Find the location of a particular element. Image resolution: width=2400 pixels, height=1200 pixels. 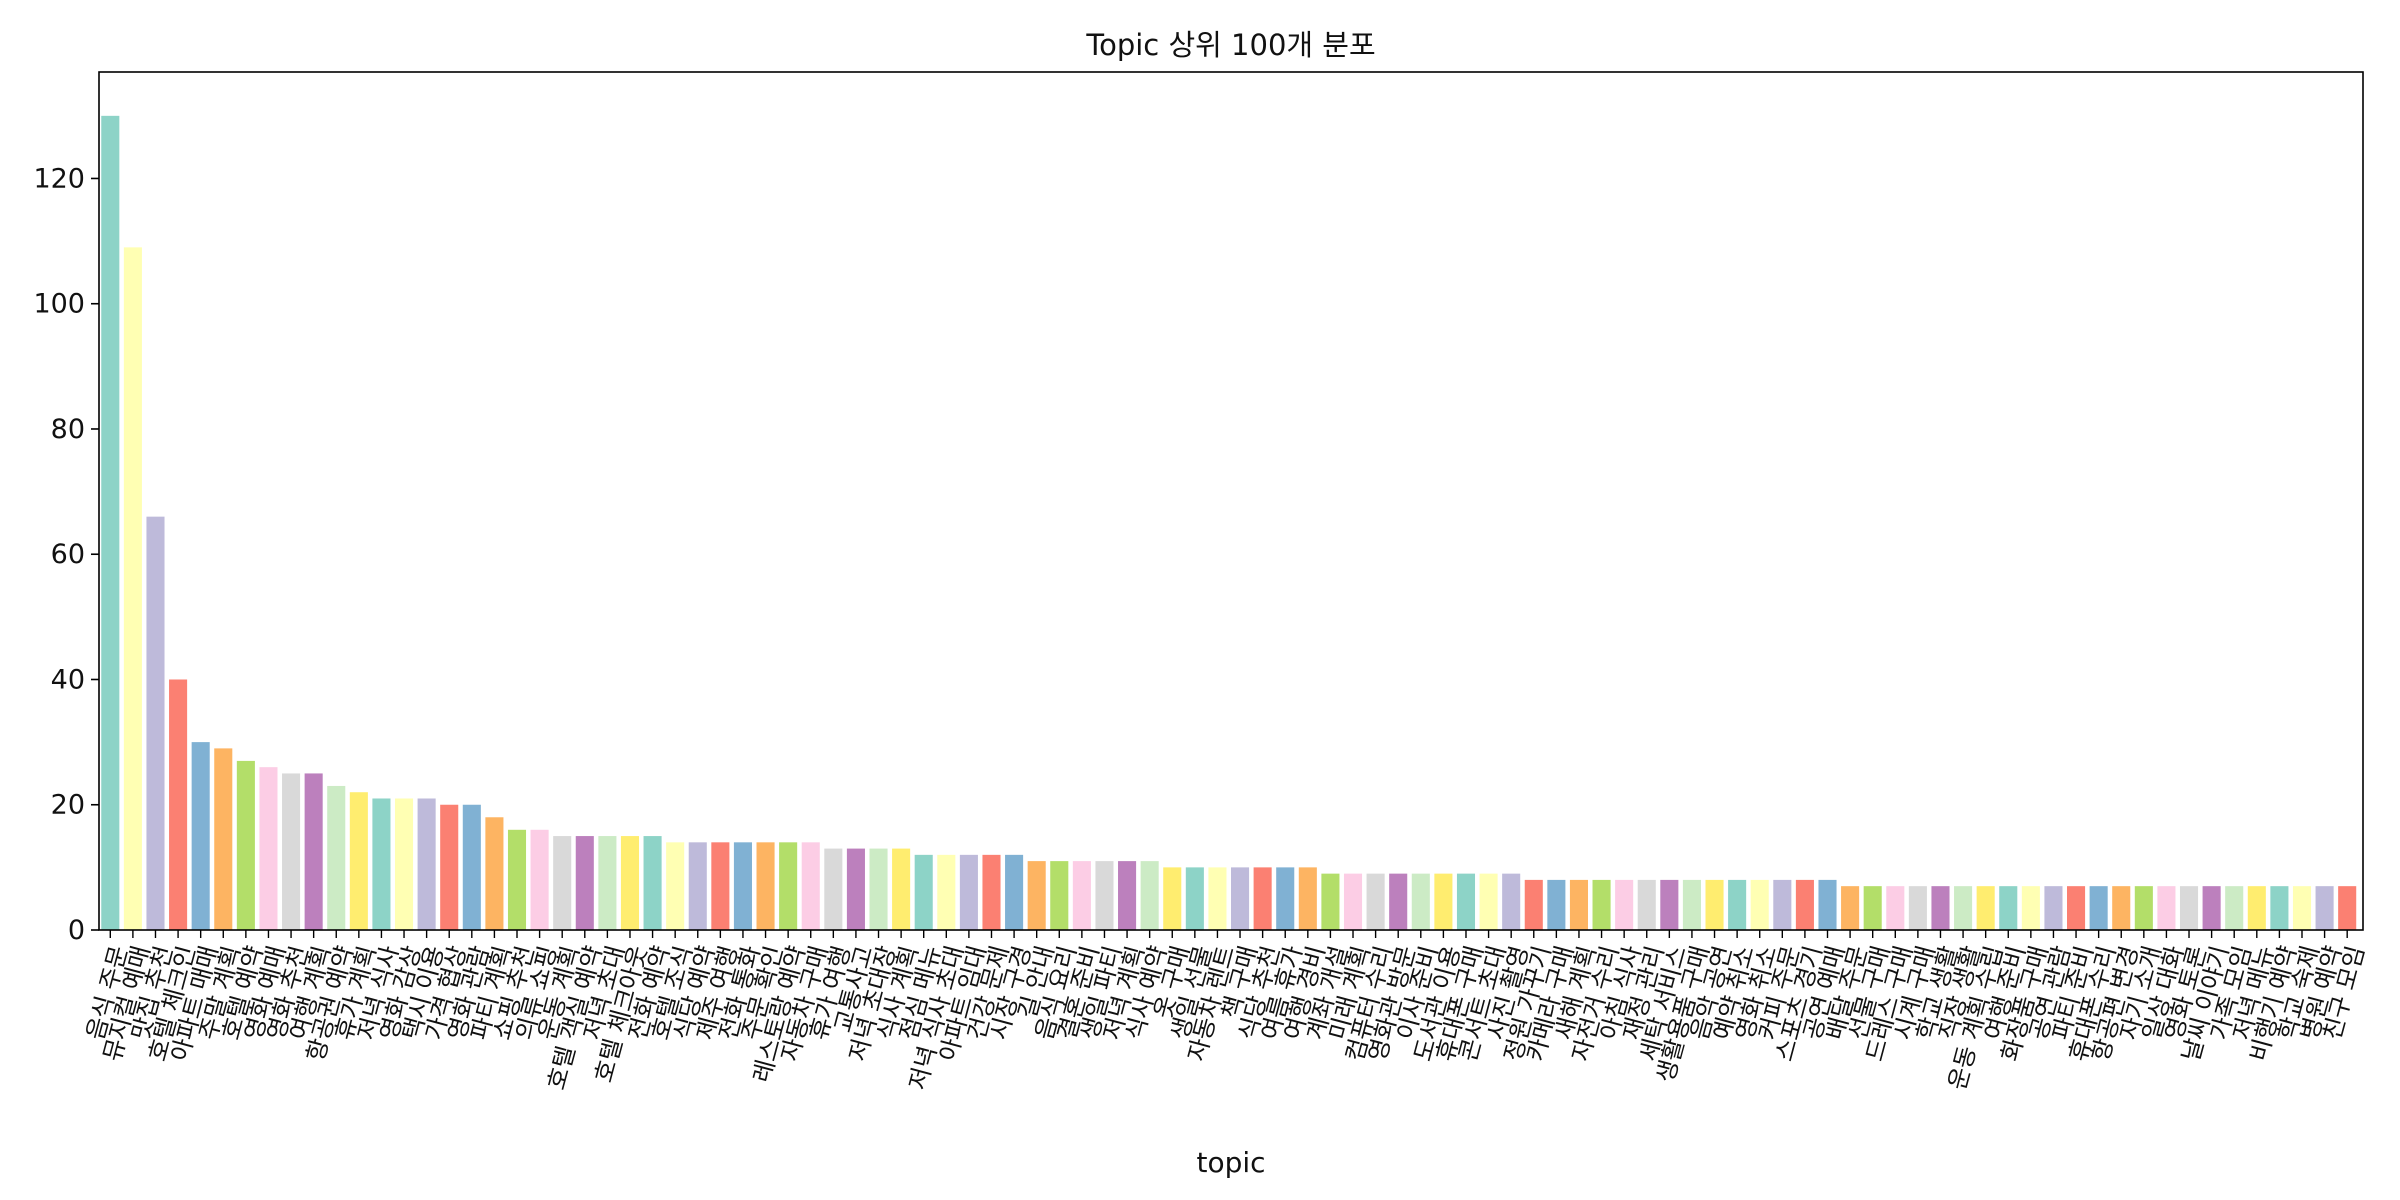

chart-title: Topic 상위 100개 분포 is located at coordinates (1230, 45).